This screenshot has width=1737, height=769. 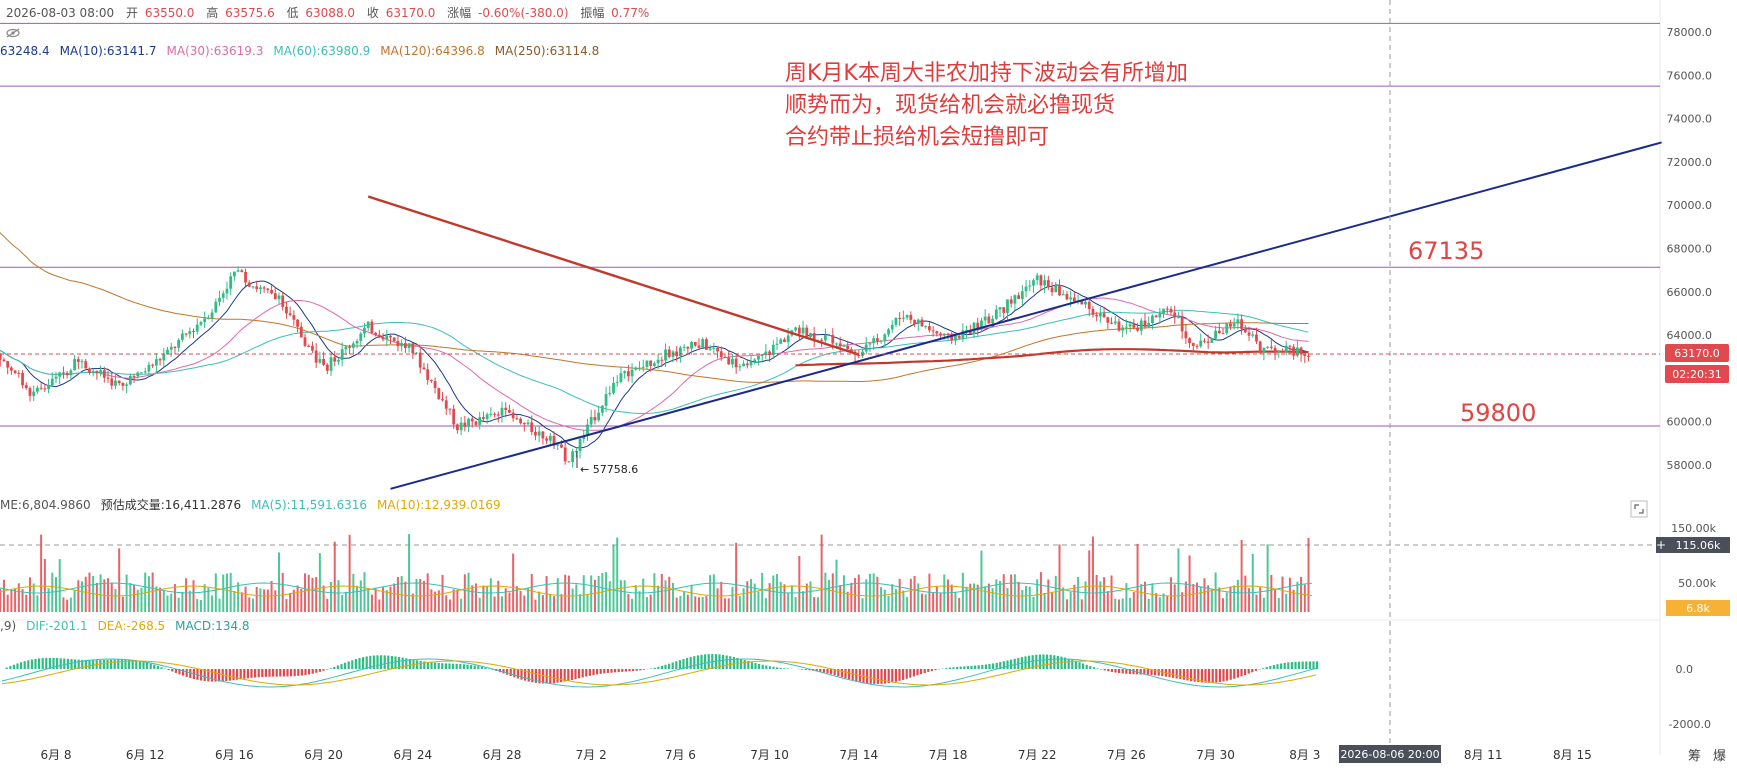 I want to click on chips-button: 筹, so click(x=1694, y=756).